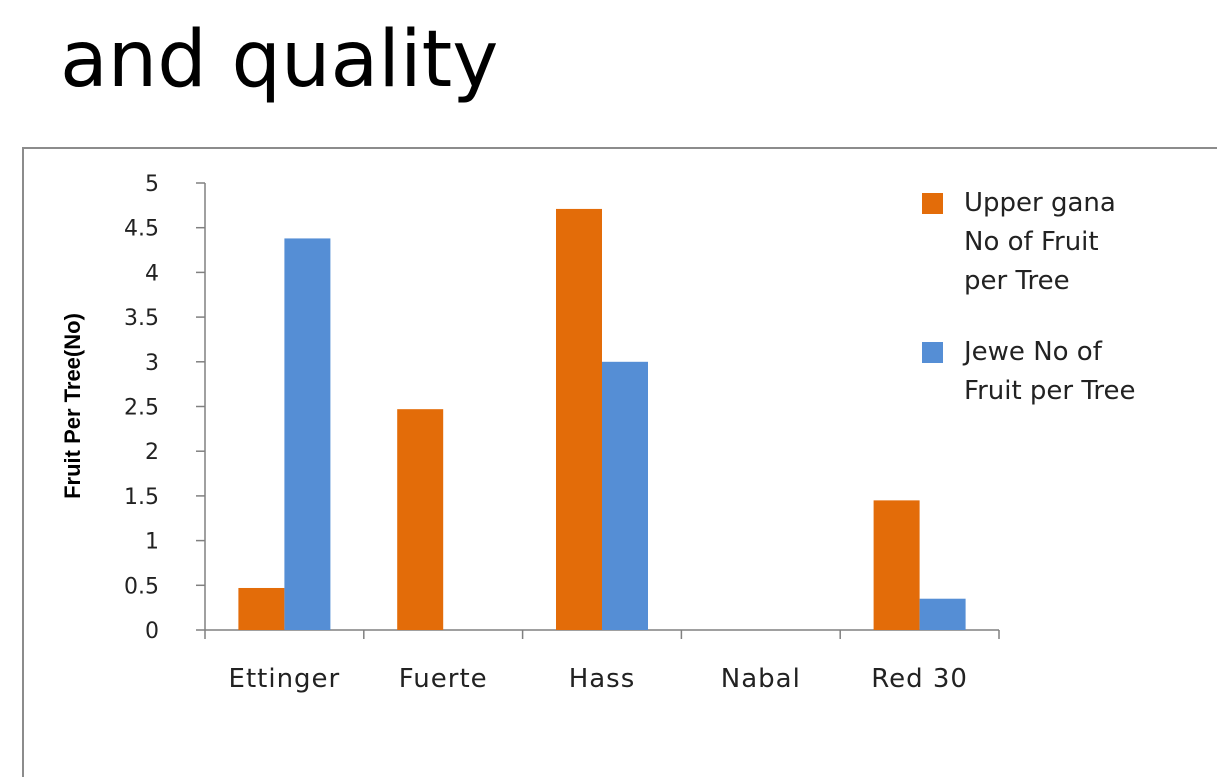 The image size is (1217, 777). Describe the element at coordinates (152, 631) in the screenshot. I see `y-tick-label: 0` at that location.